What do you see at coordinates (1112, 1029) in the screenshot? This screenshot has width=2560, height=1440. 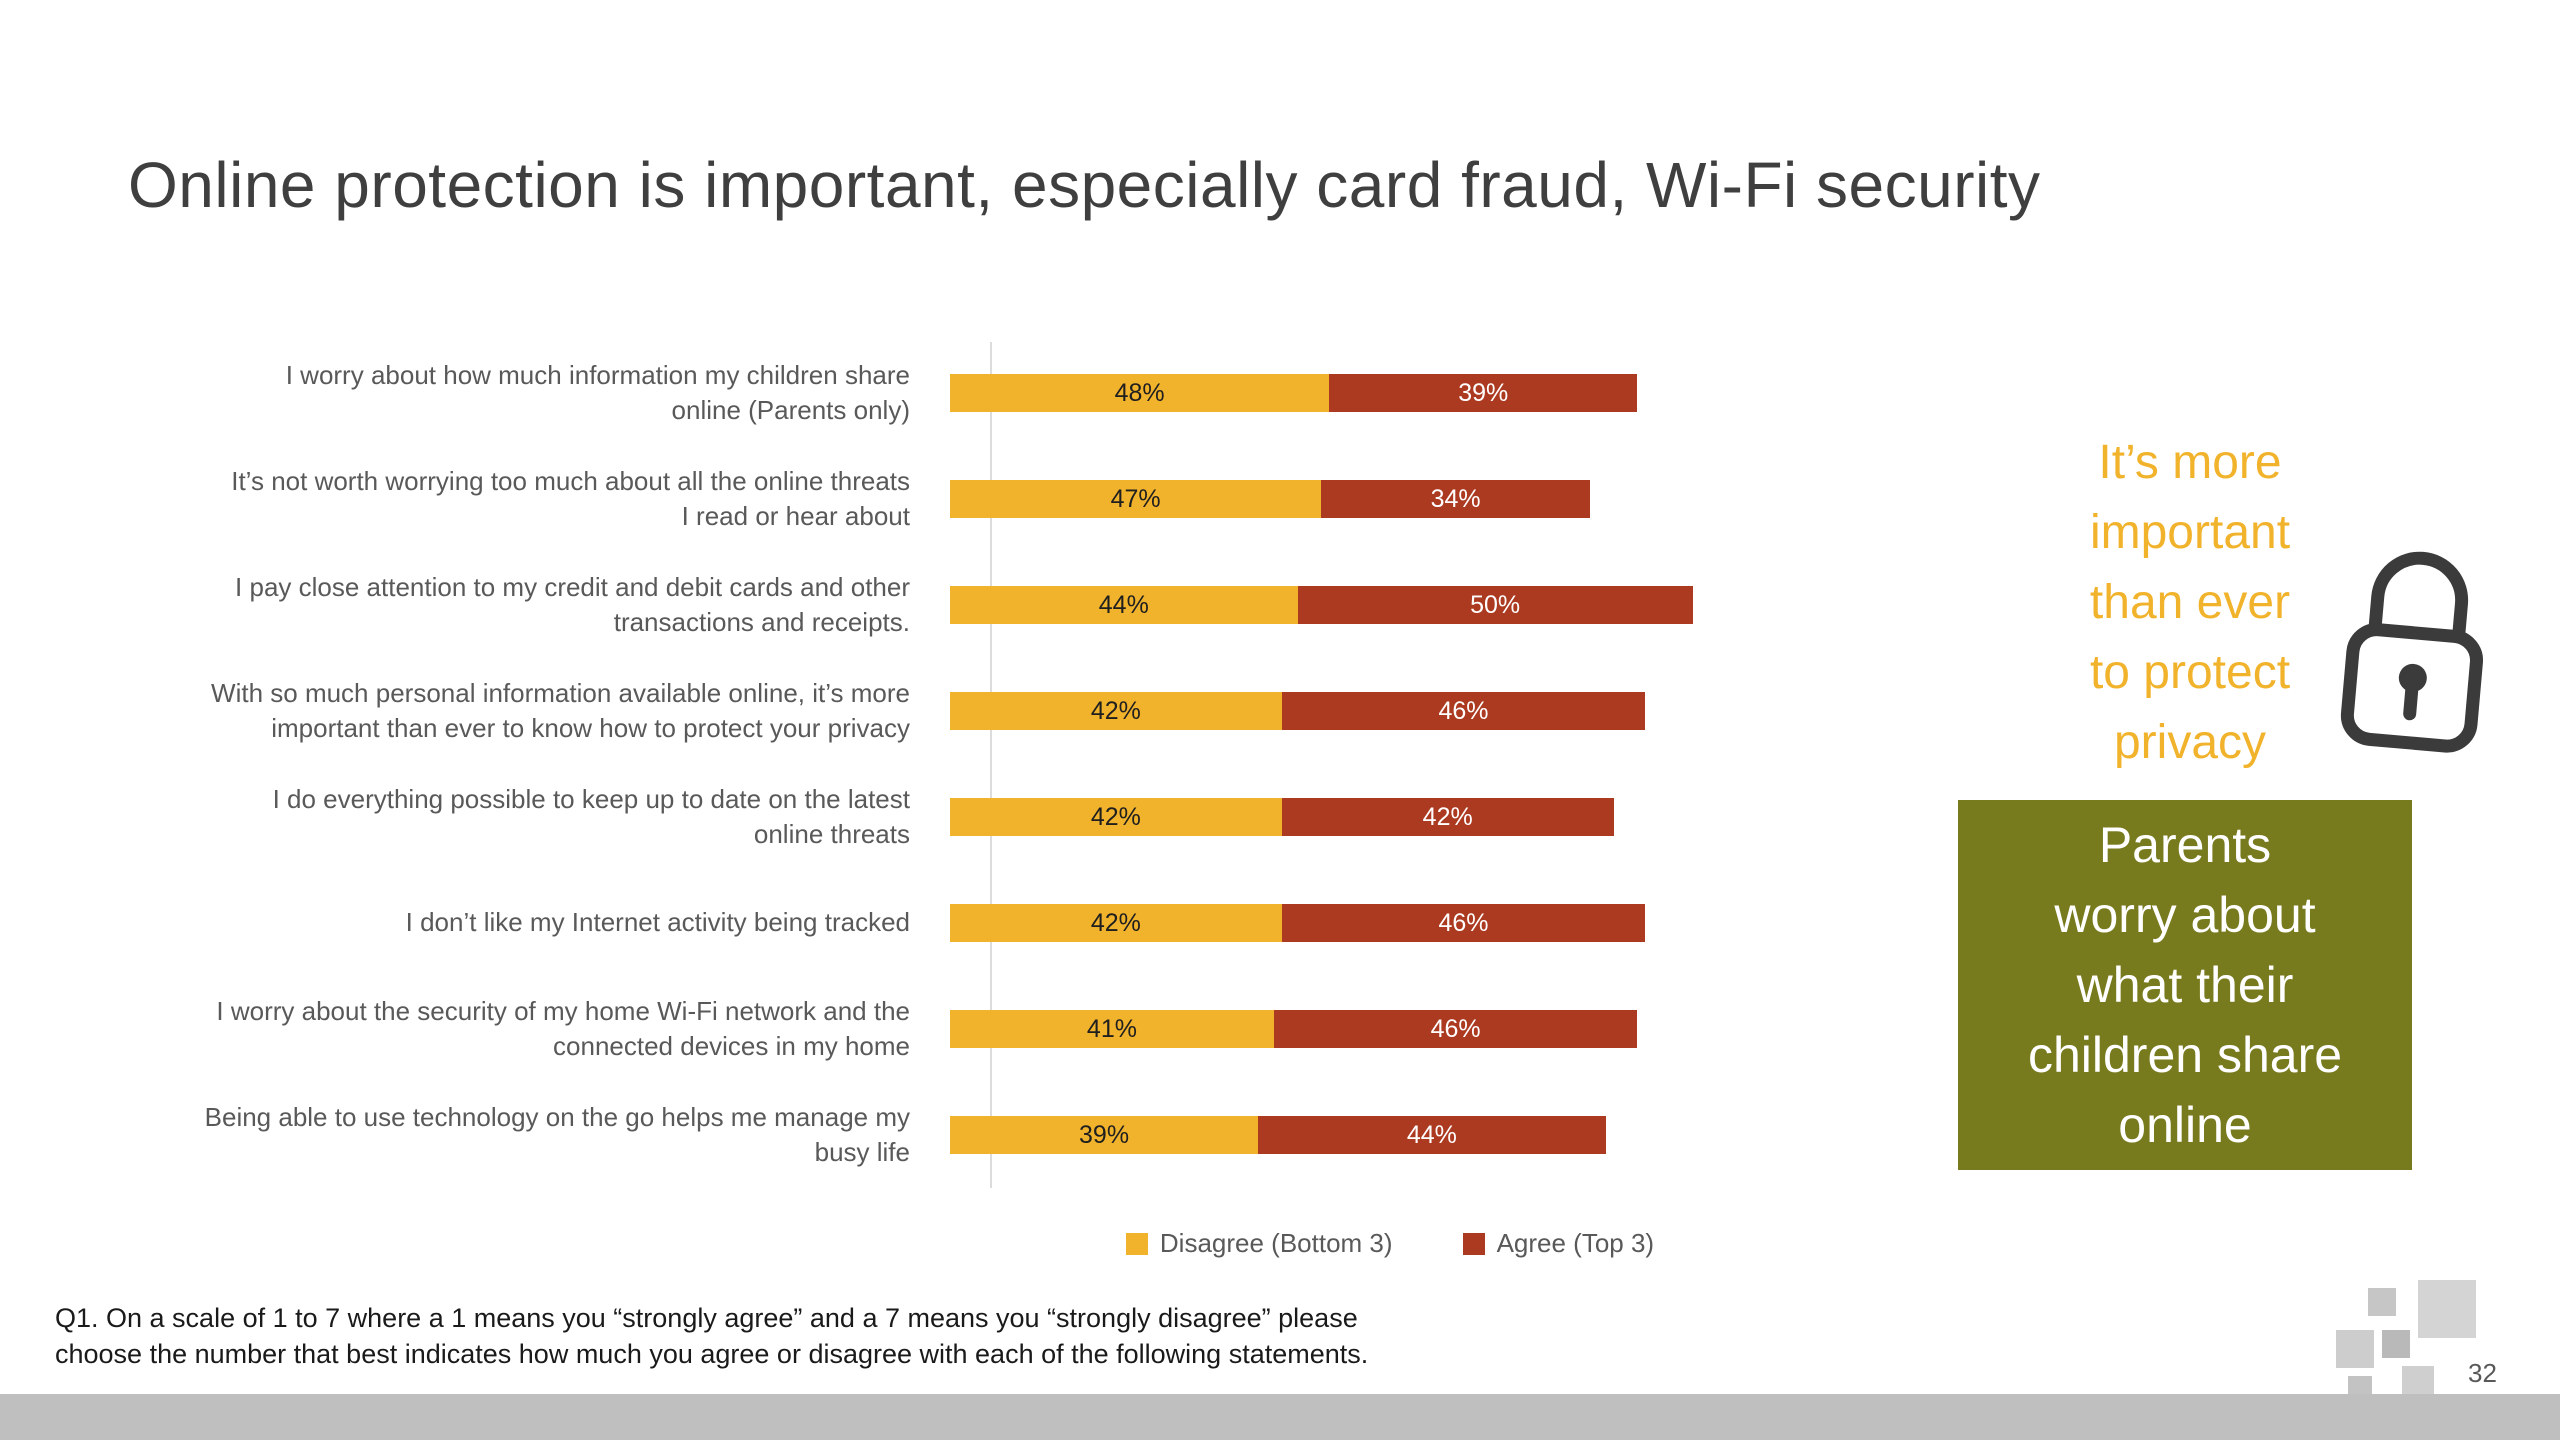 I see `bar-segment-disagree: 41%` at bounding box center [1112, 1029].